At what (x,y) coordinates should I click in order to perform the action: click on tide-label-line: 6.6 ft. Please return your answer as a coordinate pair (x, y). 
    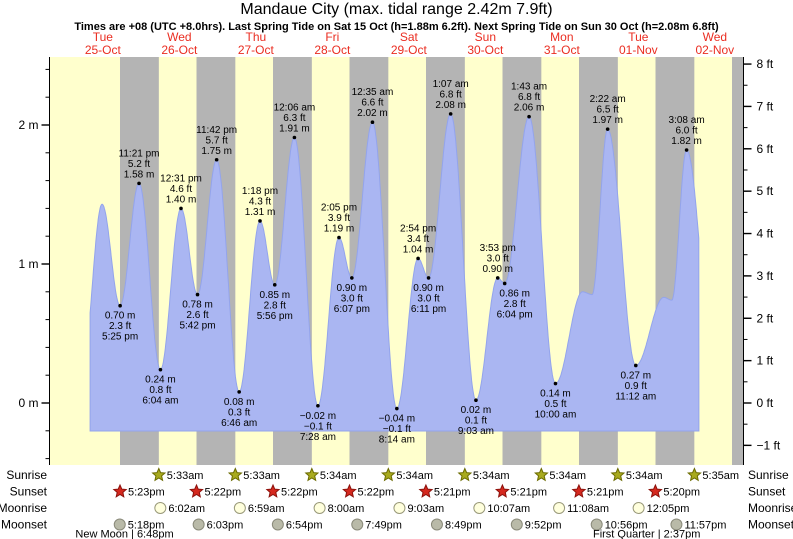
    Looking at the image, I should click on (372, 103).